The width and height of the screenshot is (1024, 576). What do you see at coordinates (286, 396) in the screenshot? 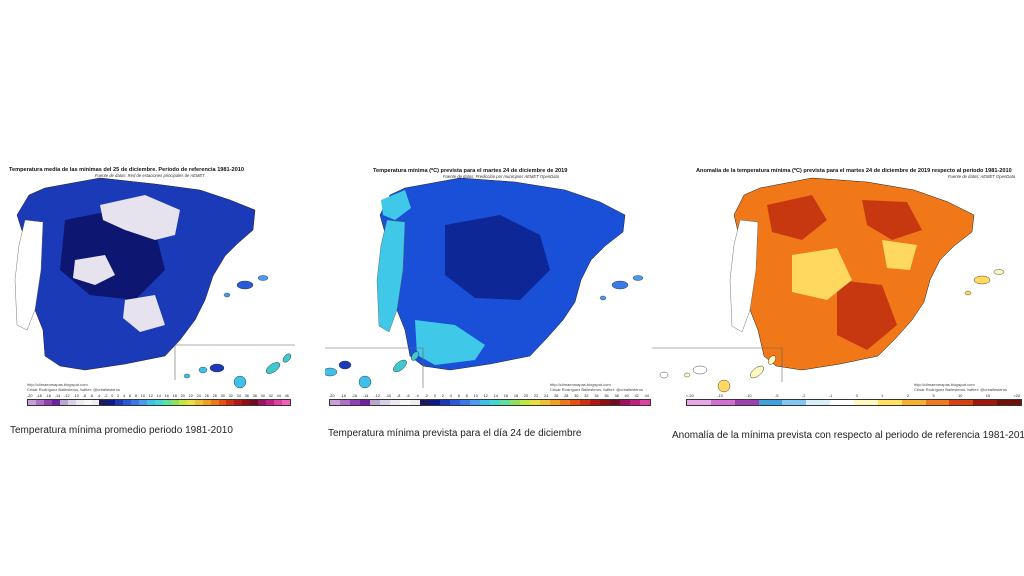
I see `legend-tick-label: 46` at bounding box center [286, 396].